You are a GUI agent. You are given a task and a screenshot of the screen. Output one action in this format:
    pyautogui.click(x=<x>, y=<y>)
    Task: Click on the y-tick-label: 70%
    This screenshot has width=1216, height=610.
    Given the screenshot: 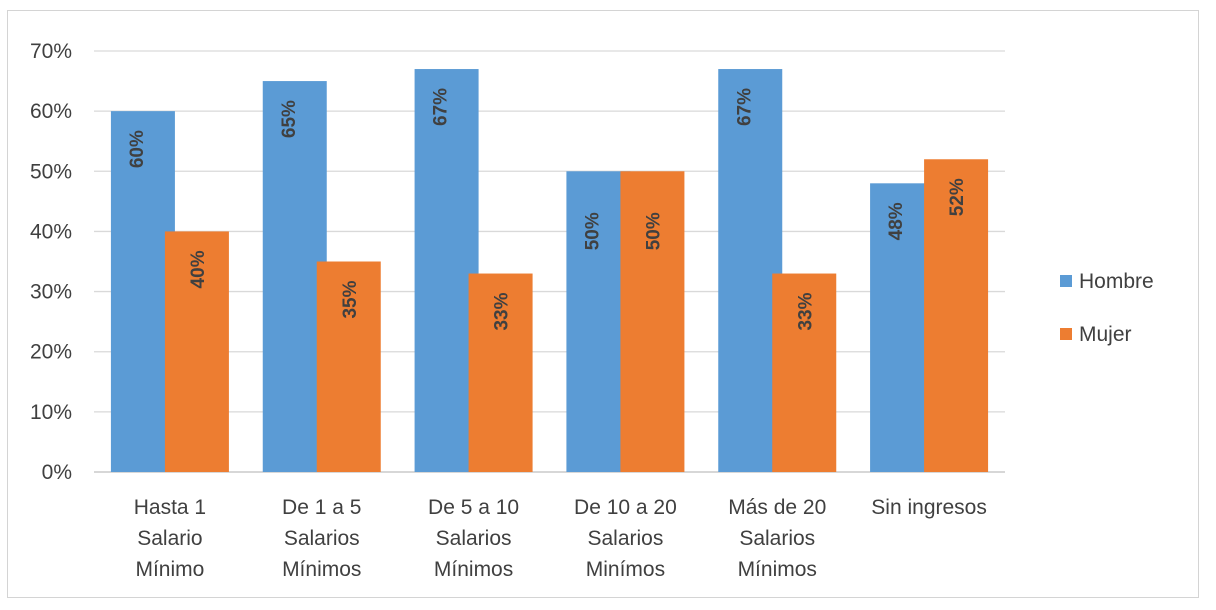 What is the action you would take?
    pyautogui.click(x=51, y=51)
    